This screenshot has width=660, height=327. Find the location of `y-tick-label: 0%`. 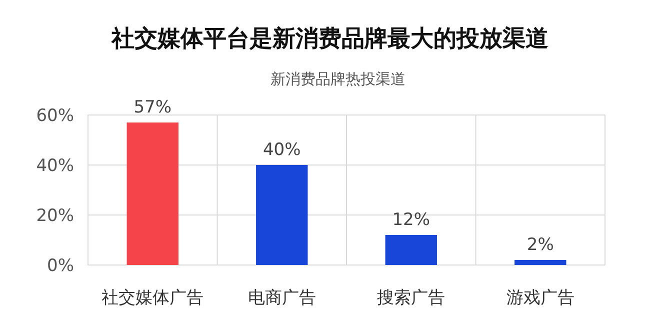

y-tick-label: 0% is located at coordinates (60, 266).